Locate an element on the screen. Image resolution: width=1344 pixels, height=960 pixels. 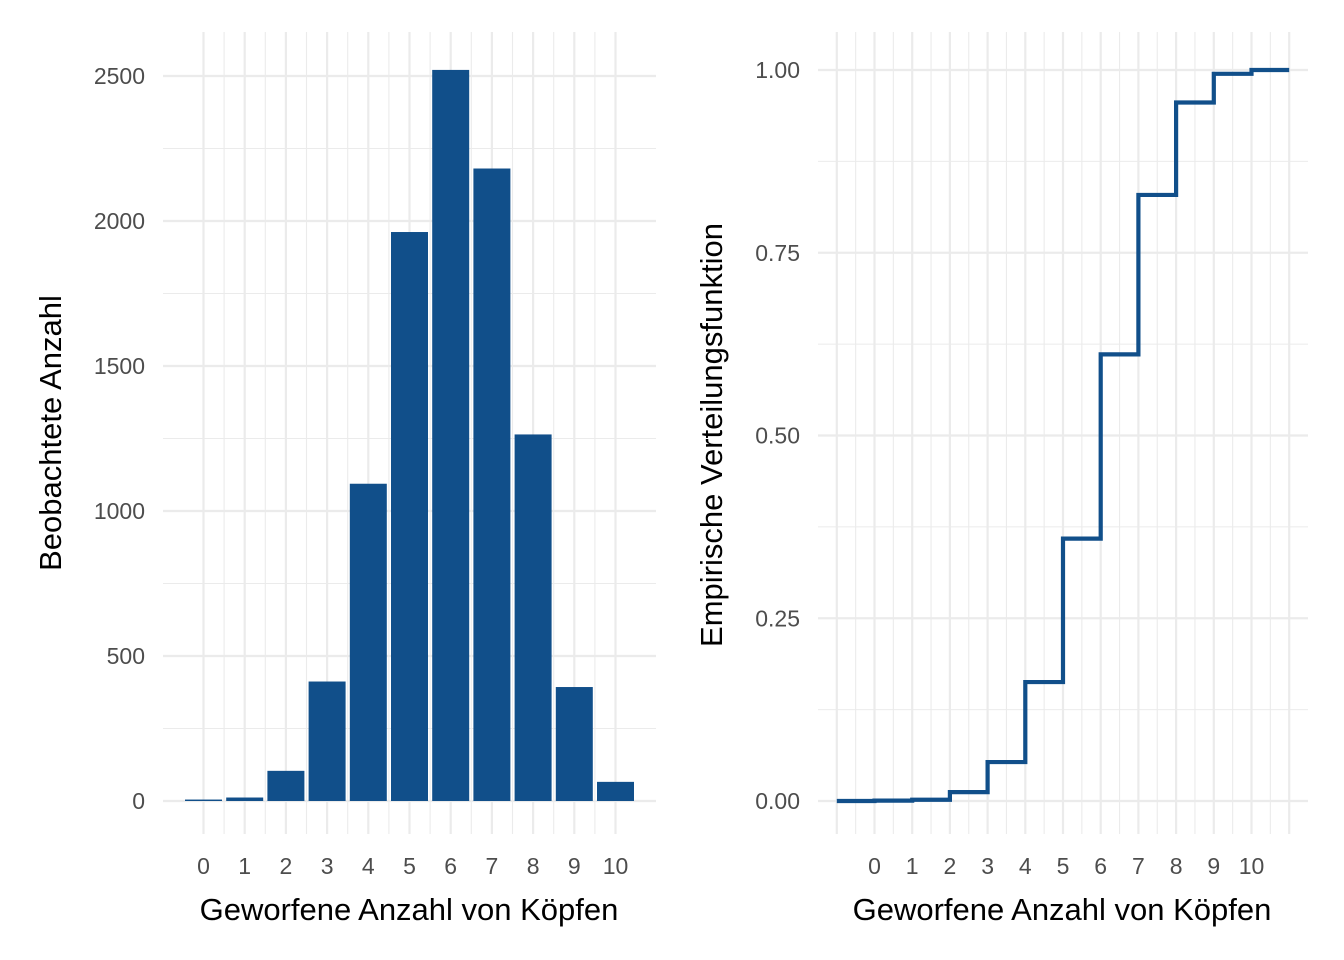
y-tick-label: 0 is located at coordinates (138, 801).